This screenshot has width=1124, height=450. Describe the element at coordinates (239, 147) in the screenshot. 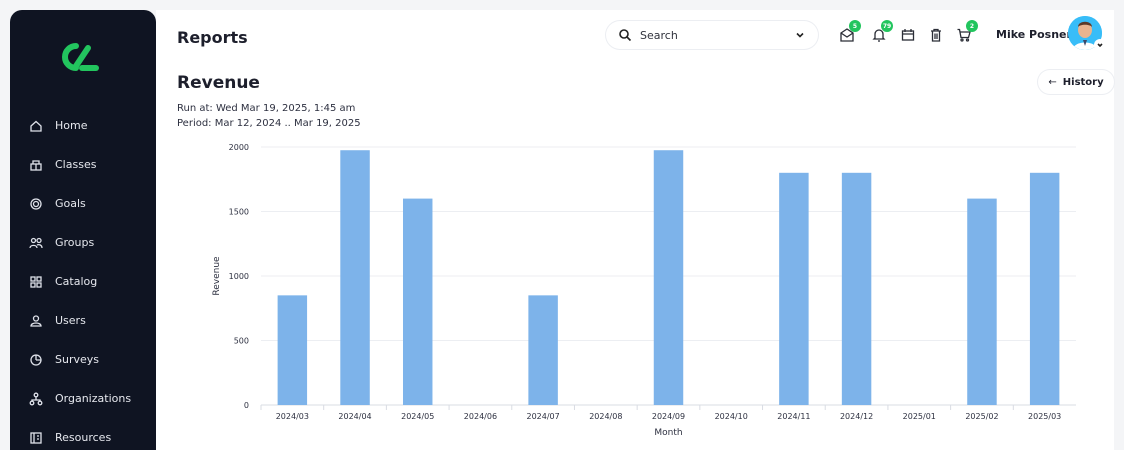

I see `y-tick-label: 2000` at that location.